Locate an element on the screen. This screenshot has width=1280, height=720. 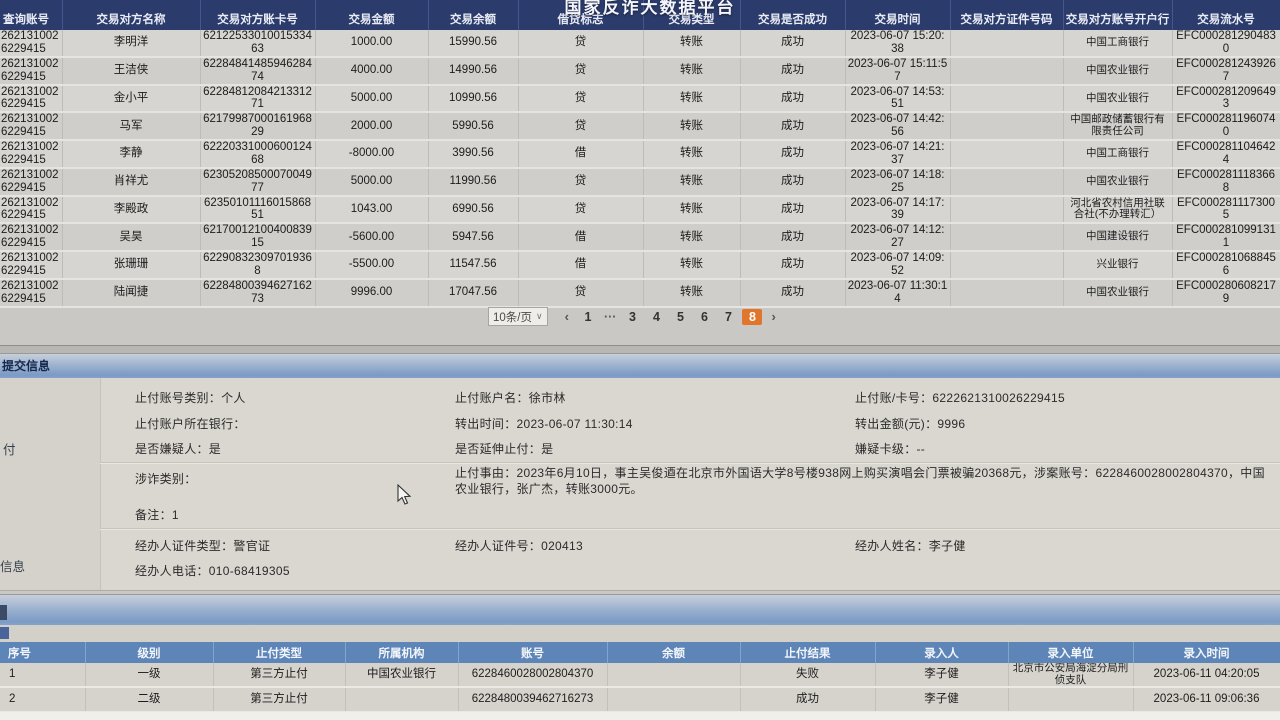
submit-info-header-bar: 提交信息 is located at coordinates (640, 366).